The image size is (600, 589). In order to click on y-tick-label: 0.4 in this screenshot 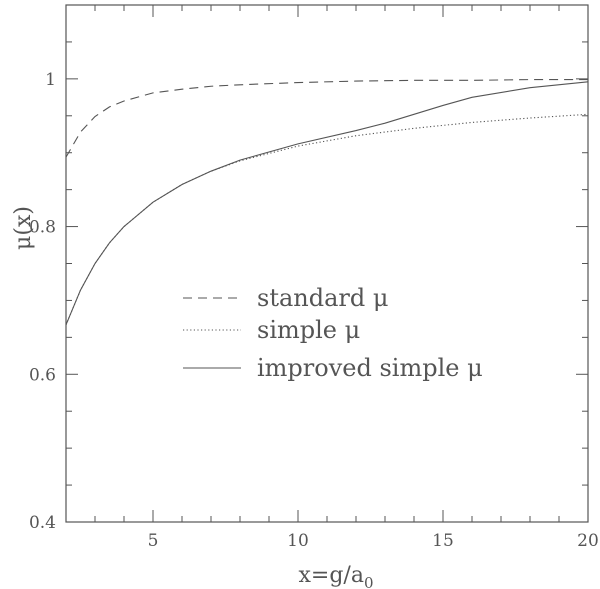, I will do `click(42, 523)`.